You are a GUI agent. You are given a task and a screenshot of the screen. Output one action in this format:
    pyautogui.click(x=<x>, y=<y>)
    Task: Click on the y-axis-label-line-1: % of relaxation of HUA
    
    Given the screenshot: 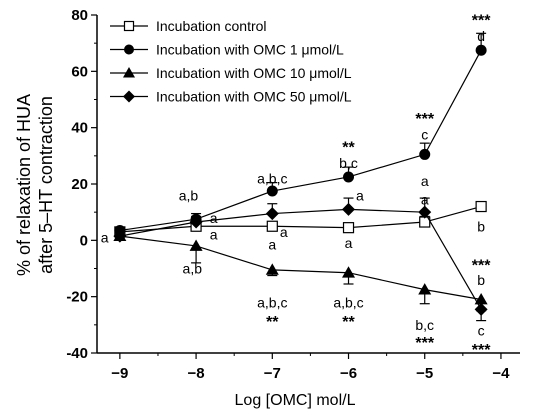 What is the action you would take?
    pyautogui.click(x=24, y=185)
    